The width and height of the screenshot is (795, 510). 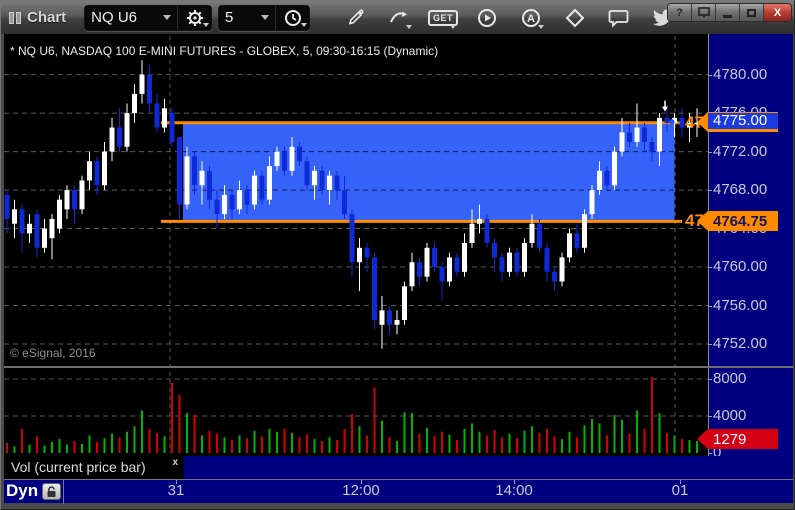 I want to click on play-icon, so click(x=487, y=17).